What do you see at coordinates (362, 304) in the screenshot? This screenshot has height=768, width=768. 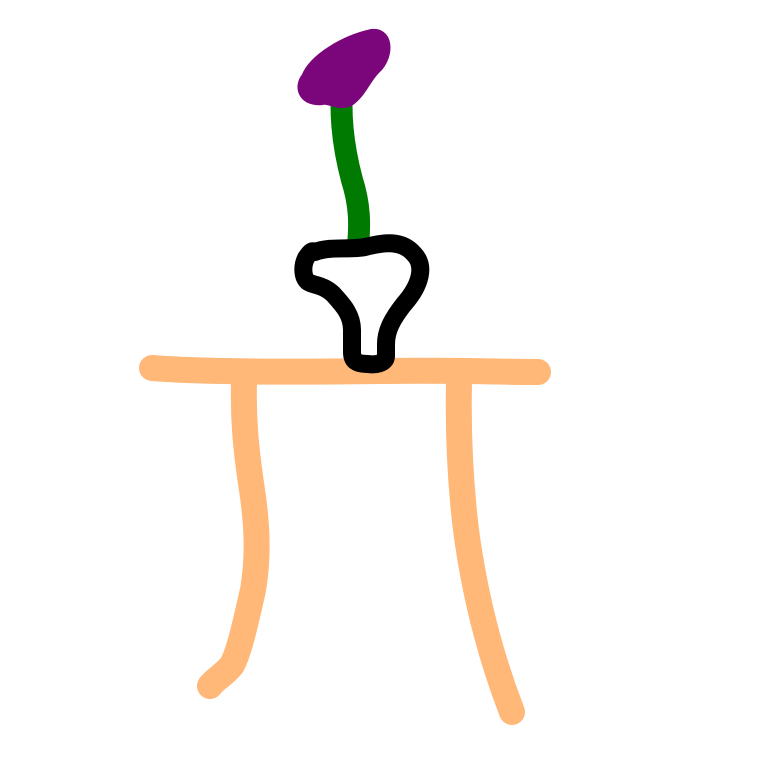 I see `vase` at bounding box center [362, 304].